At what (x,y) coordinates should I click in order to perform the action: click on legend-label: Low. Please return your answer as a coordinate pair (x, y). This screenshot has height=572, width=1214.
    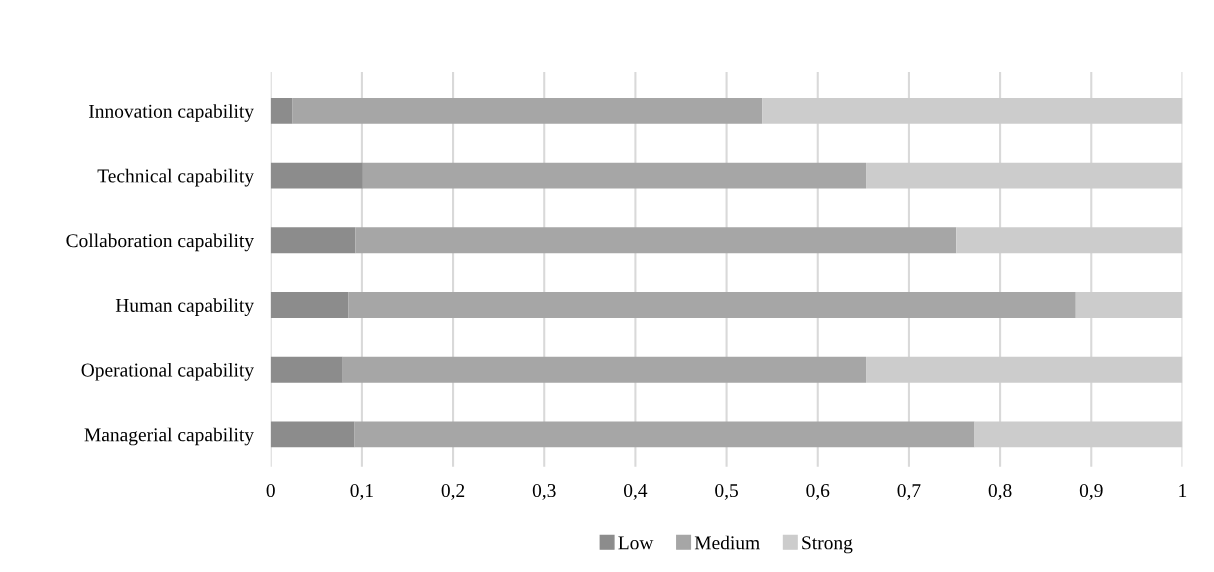
    Looking at the image, I should click on (636, 543).